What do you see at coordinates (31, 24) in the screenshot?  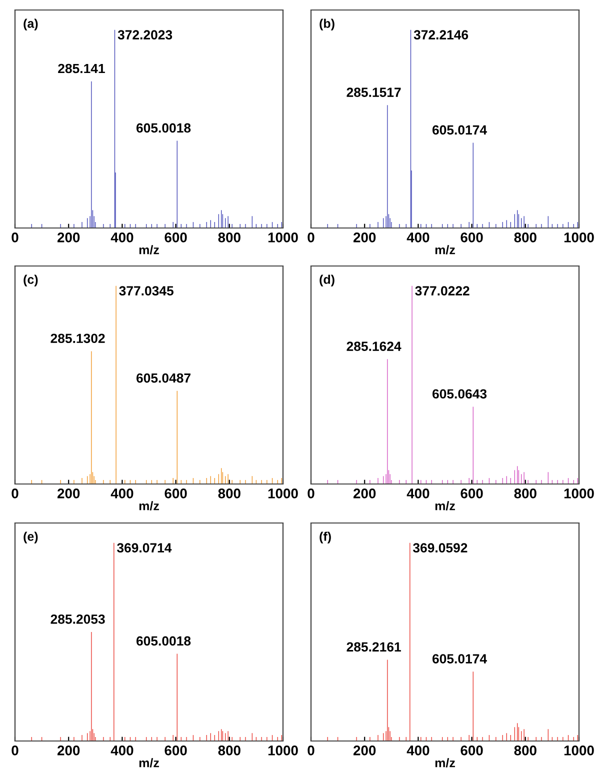 I see `chart-title: (a)` at bounding box center [31, 24].